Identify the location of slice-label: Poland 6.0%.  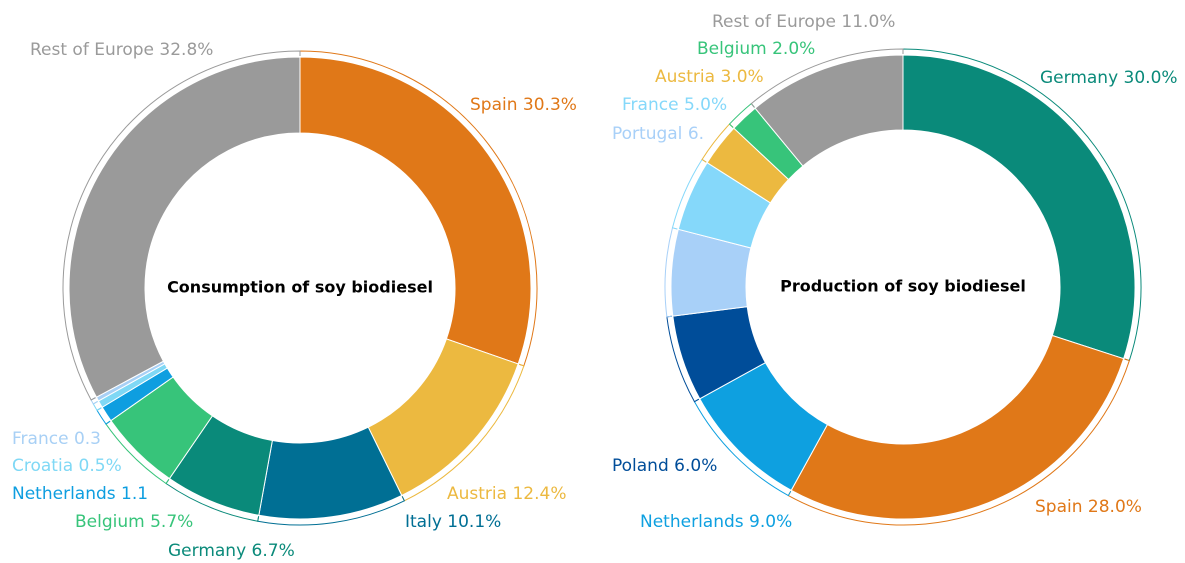
(664, 466).